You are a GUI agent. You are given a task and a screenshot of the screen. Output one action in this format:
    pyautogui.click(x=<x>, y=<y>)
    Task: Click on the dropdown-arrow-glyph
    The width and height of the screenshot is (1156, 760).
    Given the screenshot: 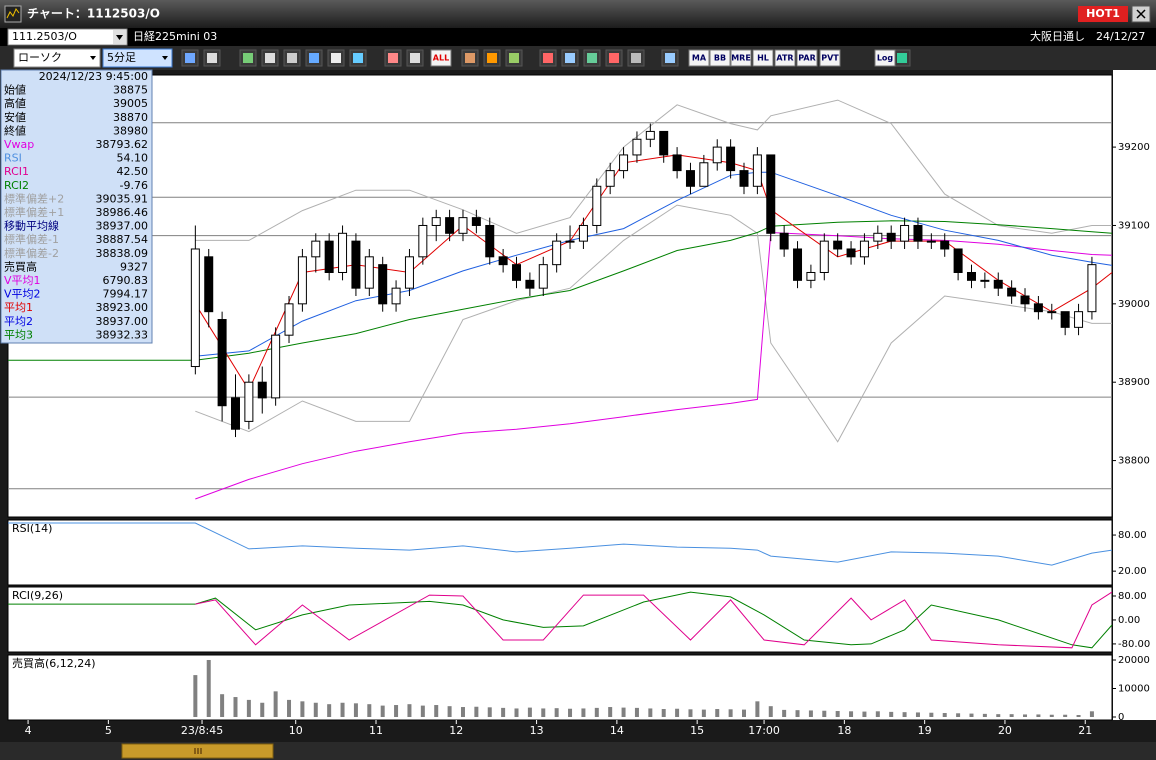 What is the action you would take?
    pyautogui.click(x=165, y=58)
    